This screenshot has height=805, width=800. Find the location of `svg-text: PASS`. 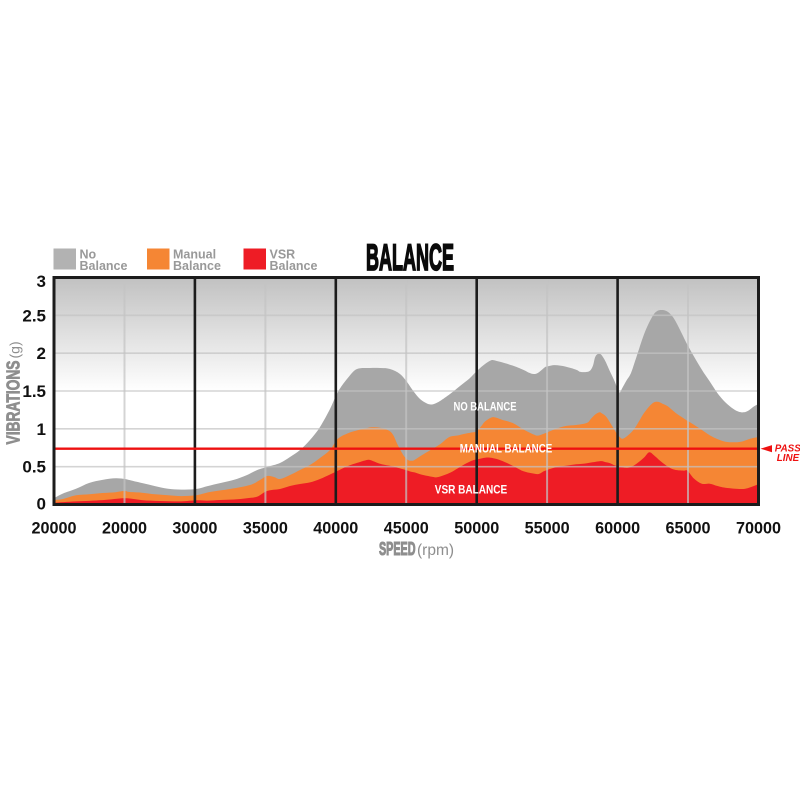

svg-text: PASS is located at coordinates (787, 449).